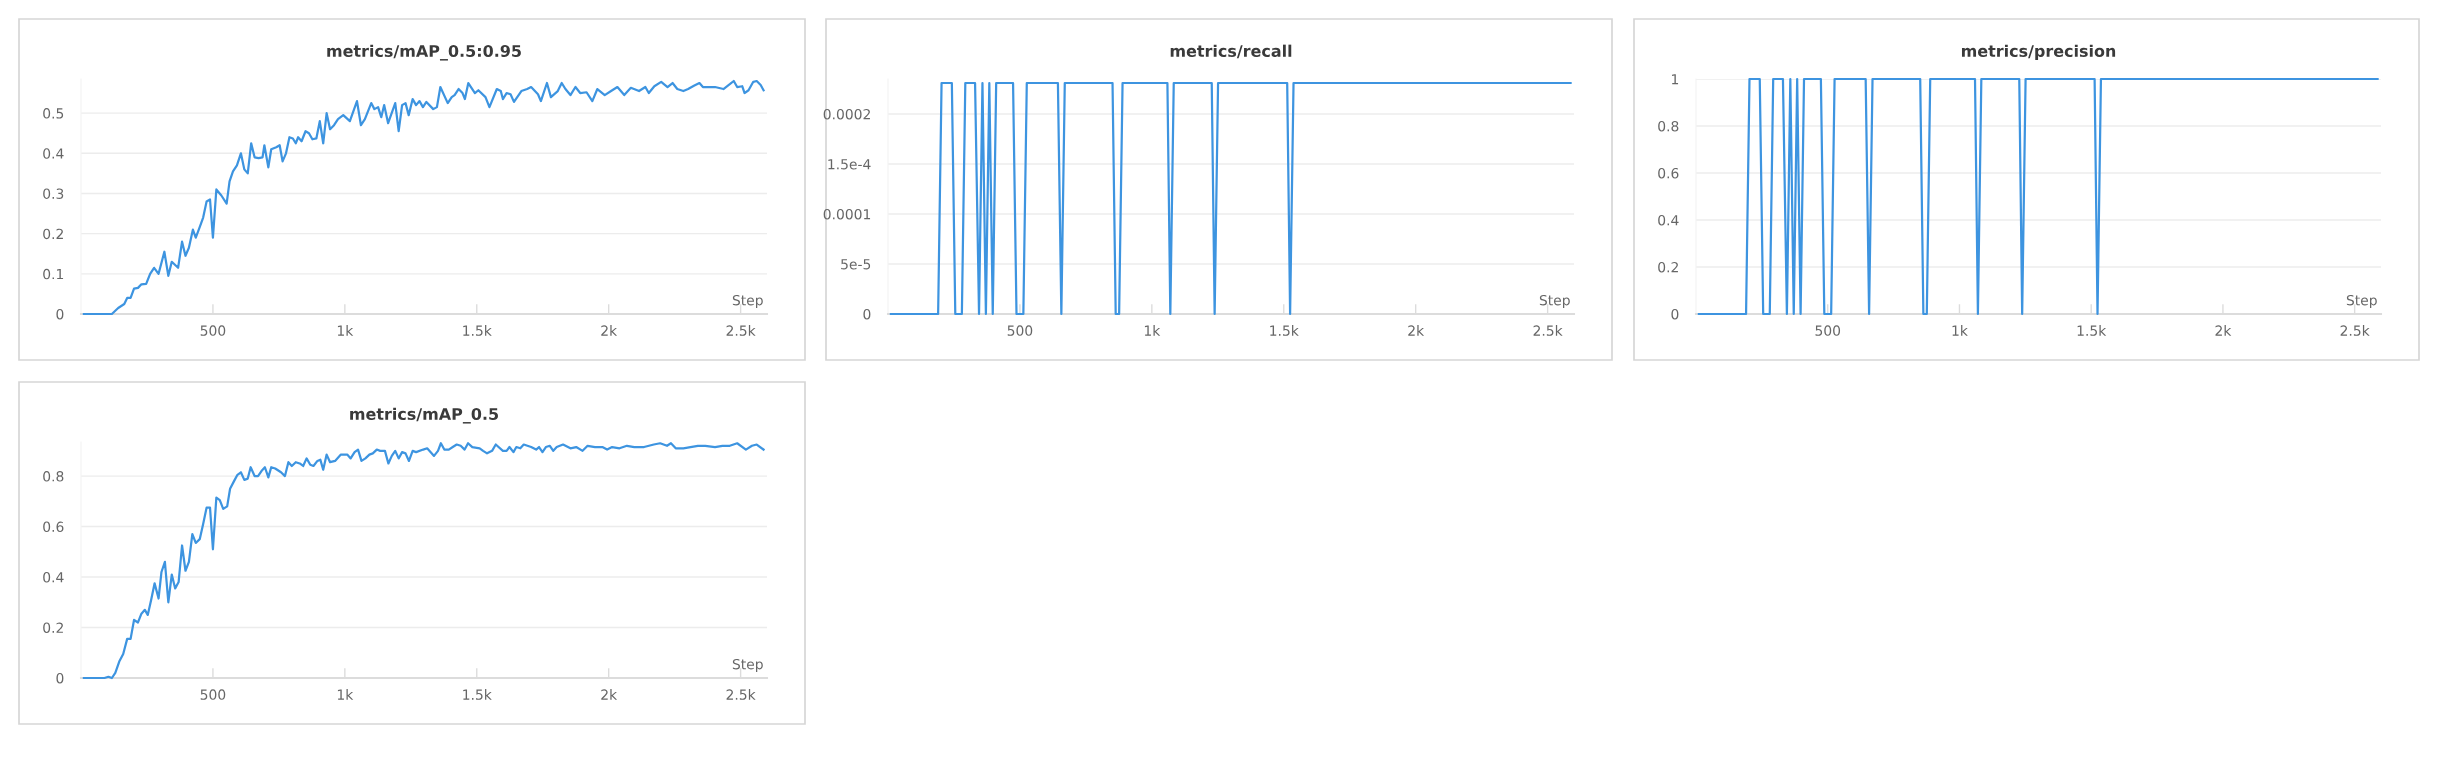 The height and width of the screenshot is (762, 2452). I want to click on y-tick-label: 0.5, so click(53, 113).